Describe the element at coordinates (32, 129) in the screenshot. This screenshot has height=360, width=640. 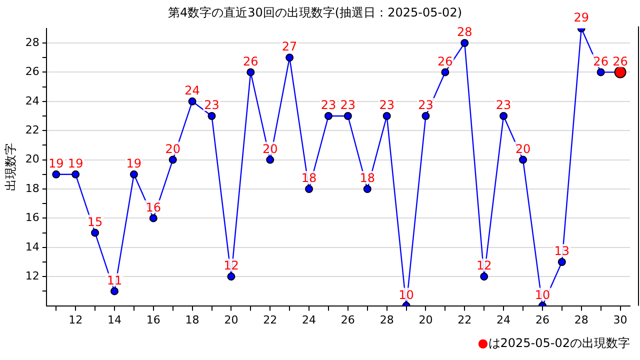
I see `y-tick-label: 22` at that location.